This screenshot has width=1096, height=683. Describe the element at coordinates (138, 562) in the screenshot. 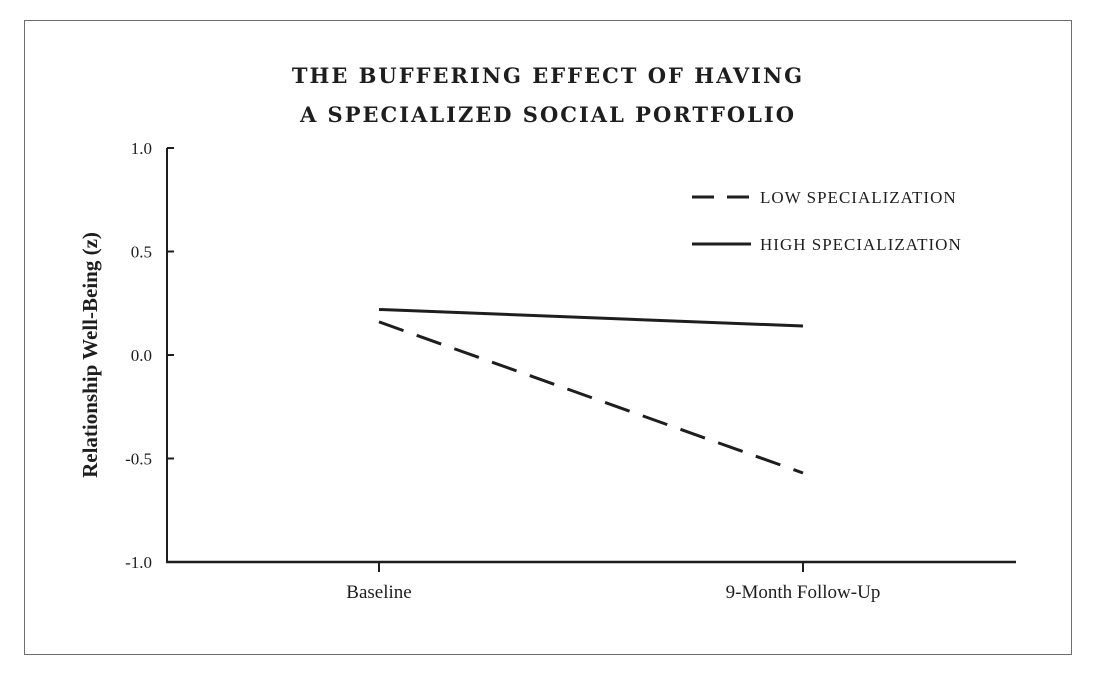

I see `y-tick-label: -1.0` at that location.